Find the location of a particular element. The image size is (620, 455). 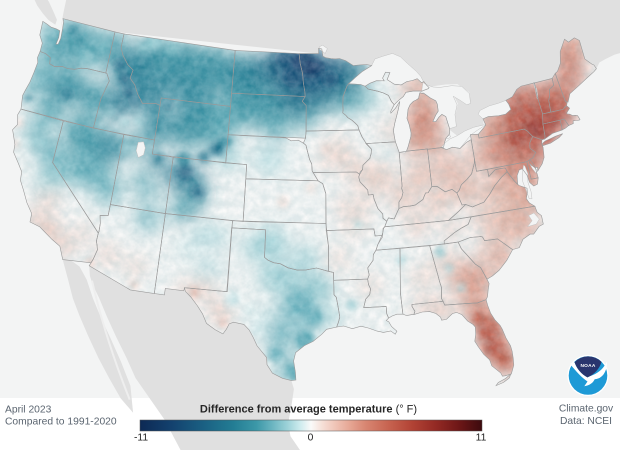

svg-text: Data: NCEI is located at coordinates (586, 421).